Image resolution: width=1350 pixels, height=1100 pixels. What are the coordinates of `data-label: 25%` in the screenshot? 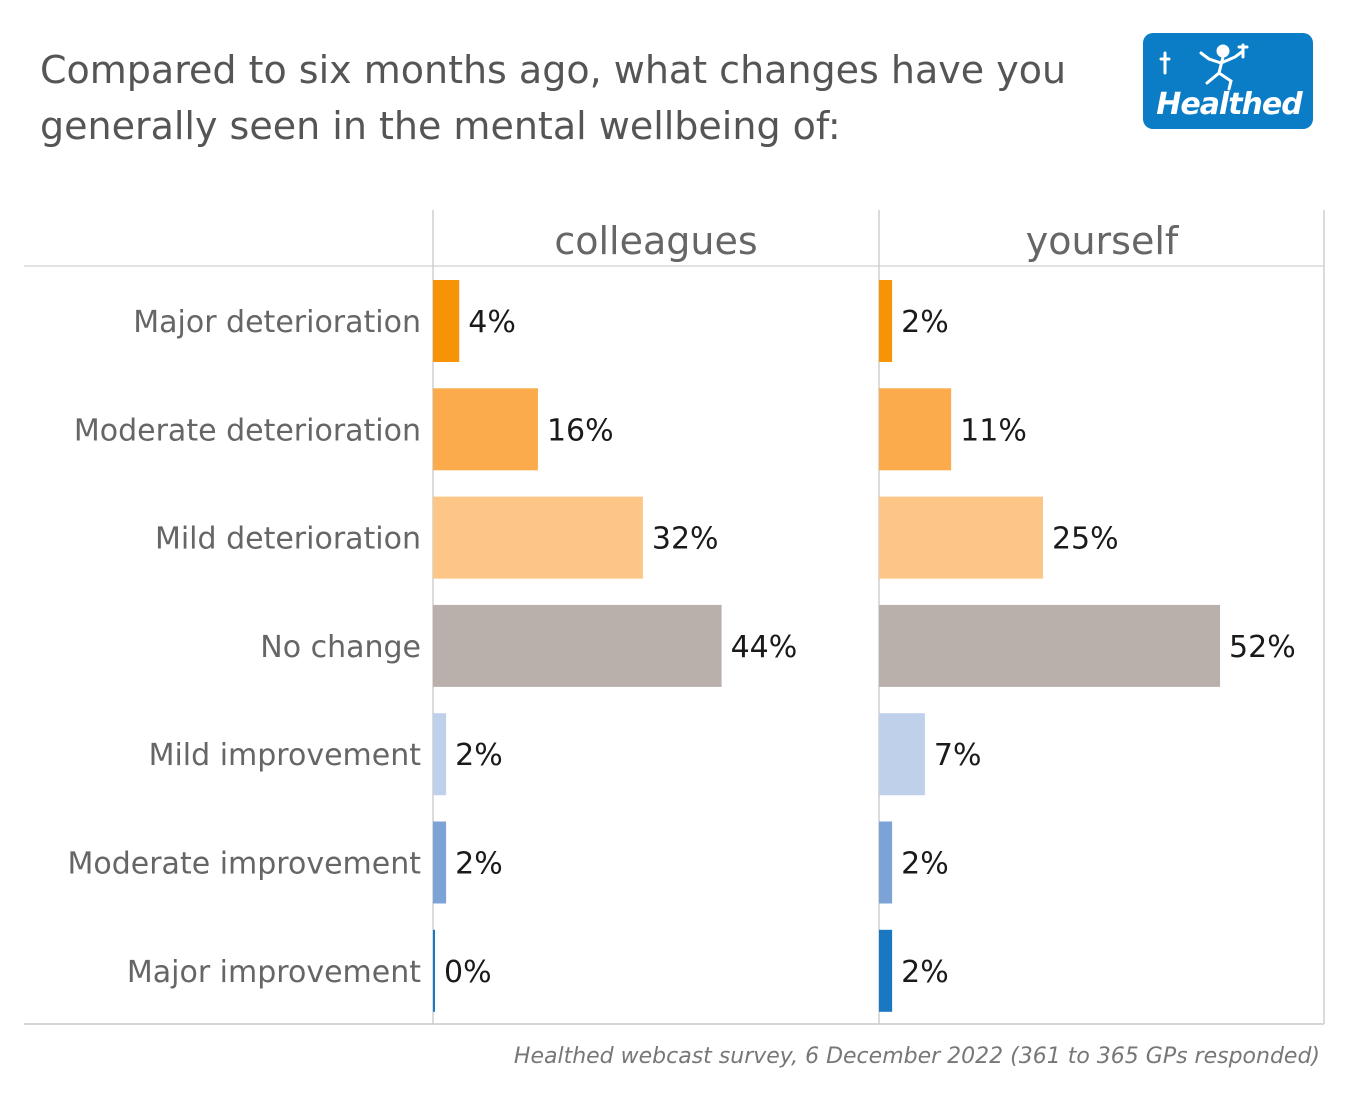 It's located at (1085, 539).